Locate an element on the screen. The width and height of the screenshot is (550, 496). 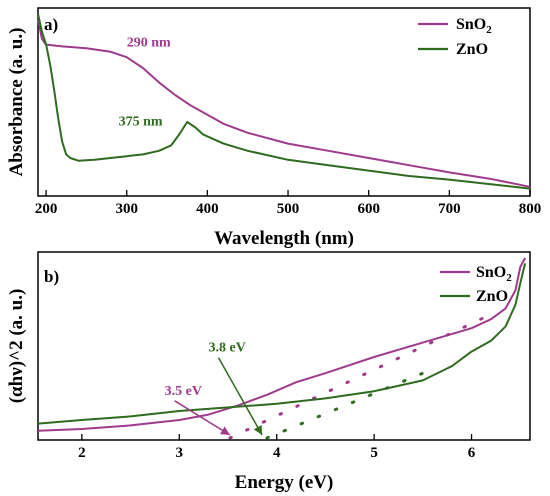
tangent-line-zno is located at coordinates (345, 405).